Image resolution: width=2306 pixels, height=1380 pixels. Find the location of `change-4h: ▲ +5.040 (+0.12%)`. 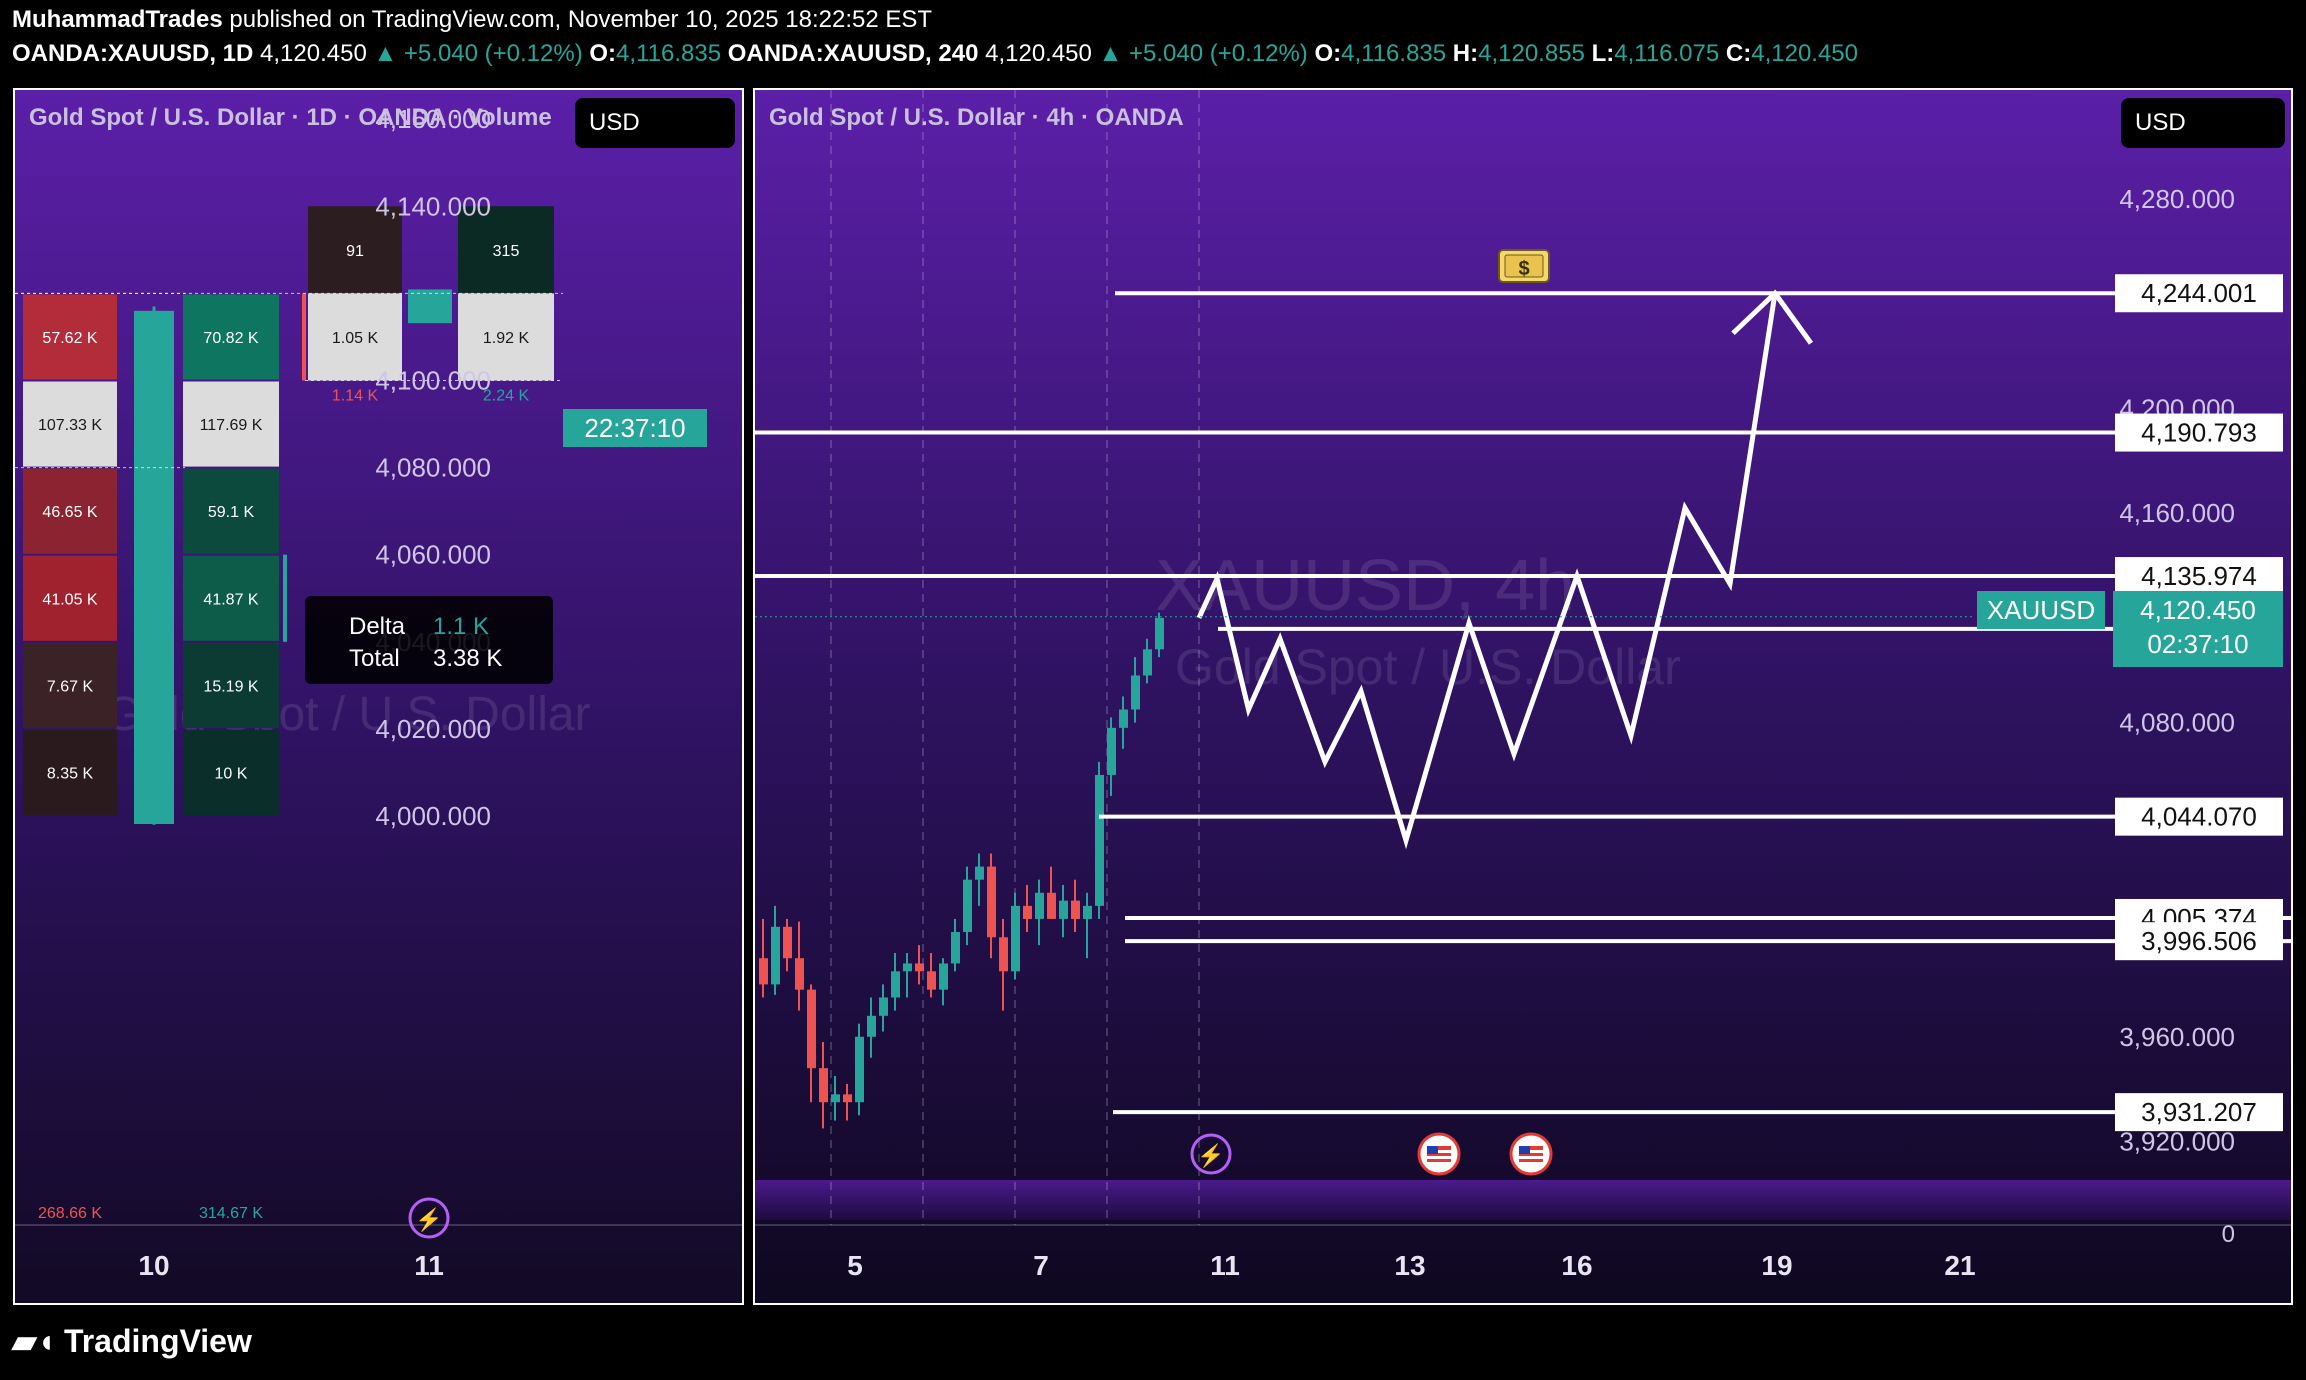

change-4h: ▲ +5.040 (+0.12%) is located at coordinates (1203, 53).